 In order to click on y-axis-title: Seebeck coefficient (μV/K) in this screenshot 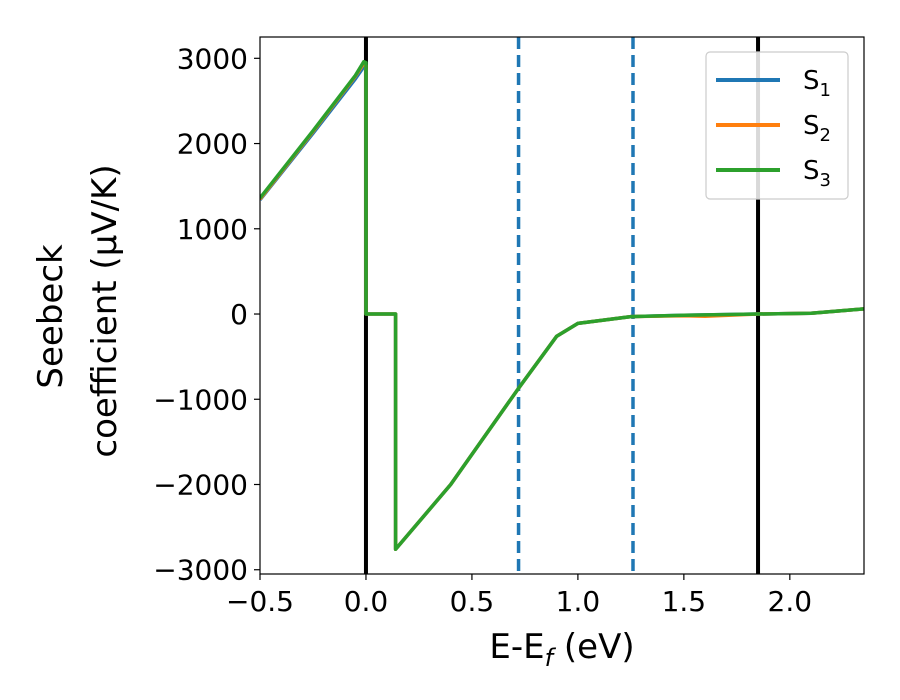, I will do `click(78, 310)`.